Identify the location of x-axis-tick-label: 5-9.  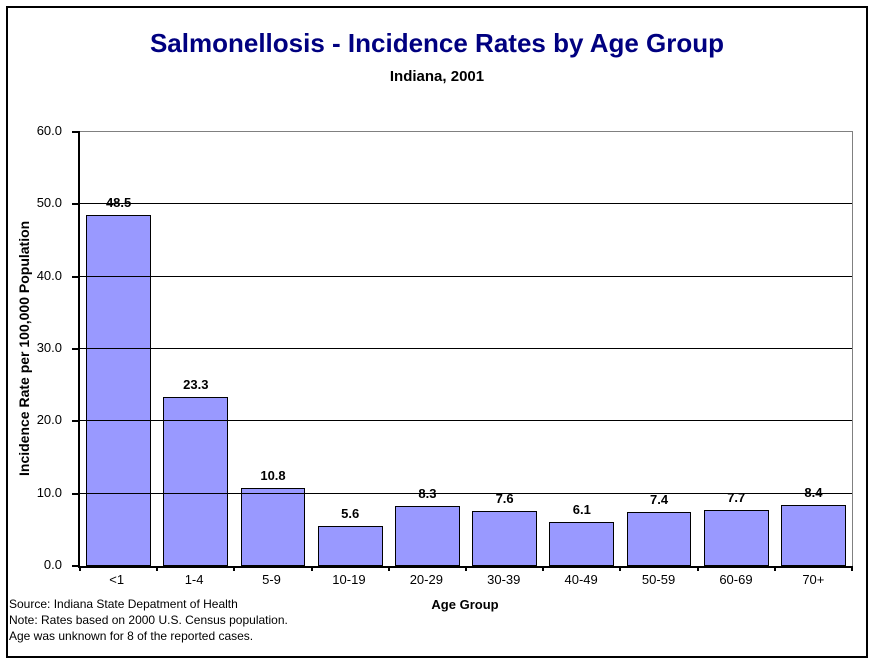
(271, 579).